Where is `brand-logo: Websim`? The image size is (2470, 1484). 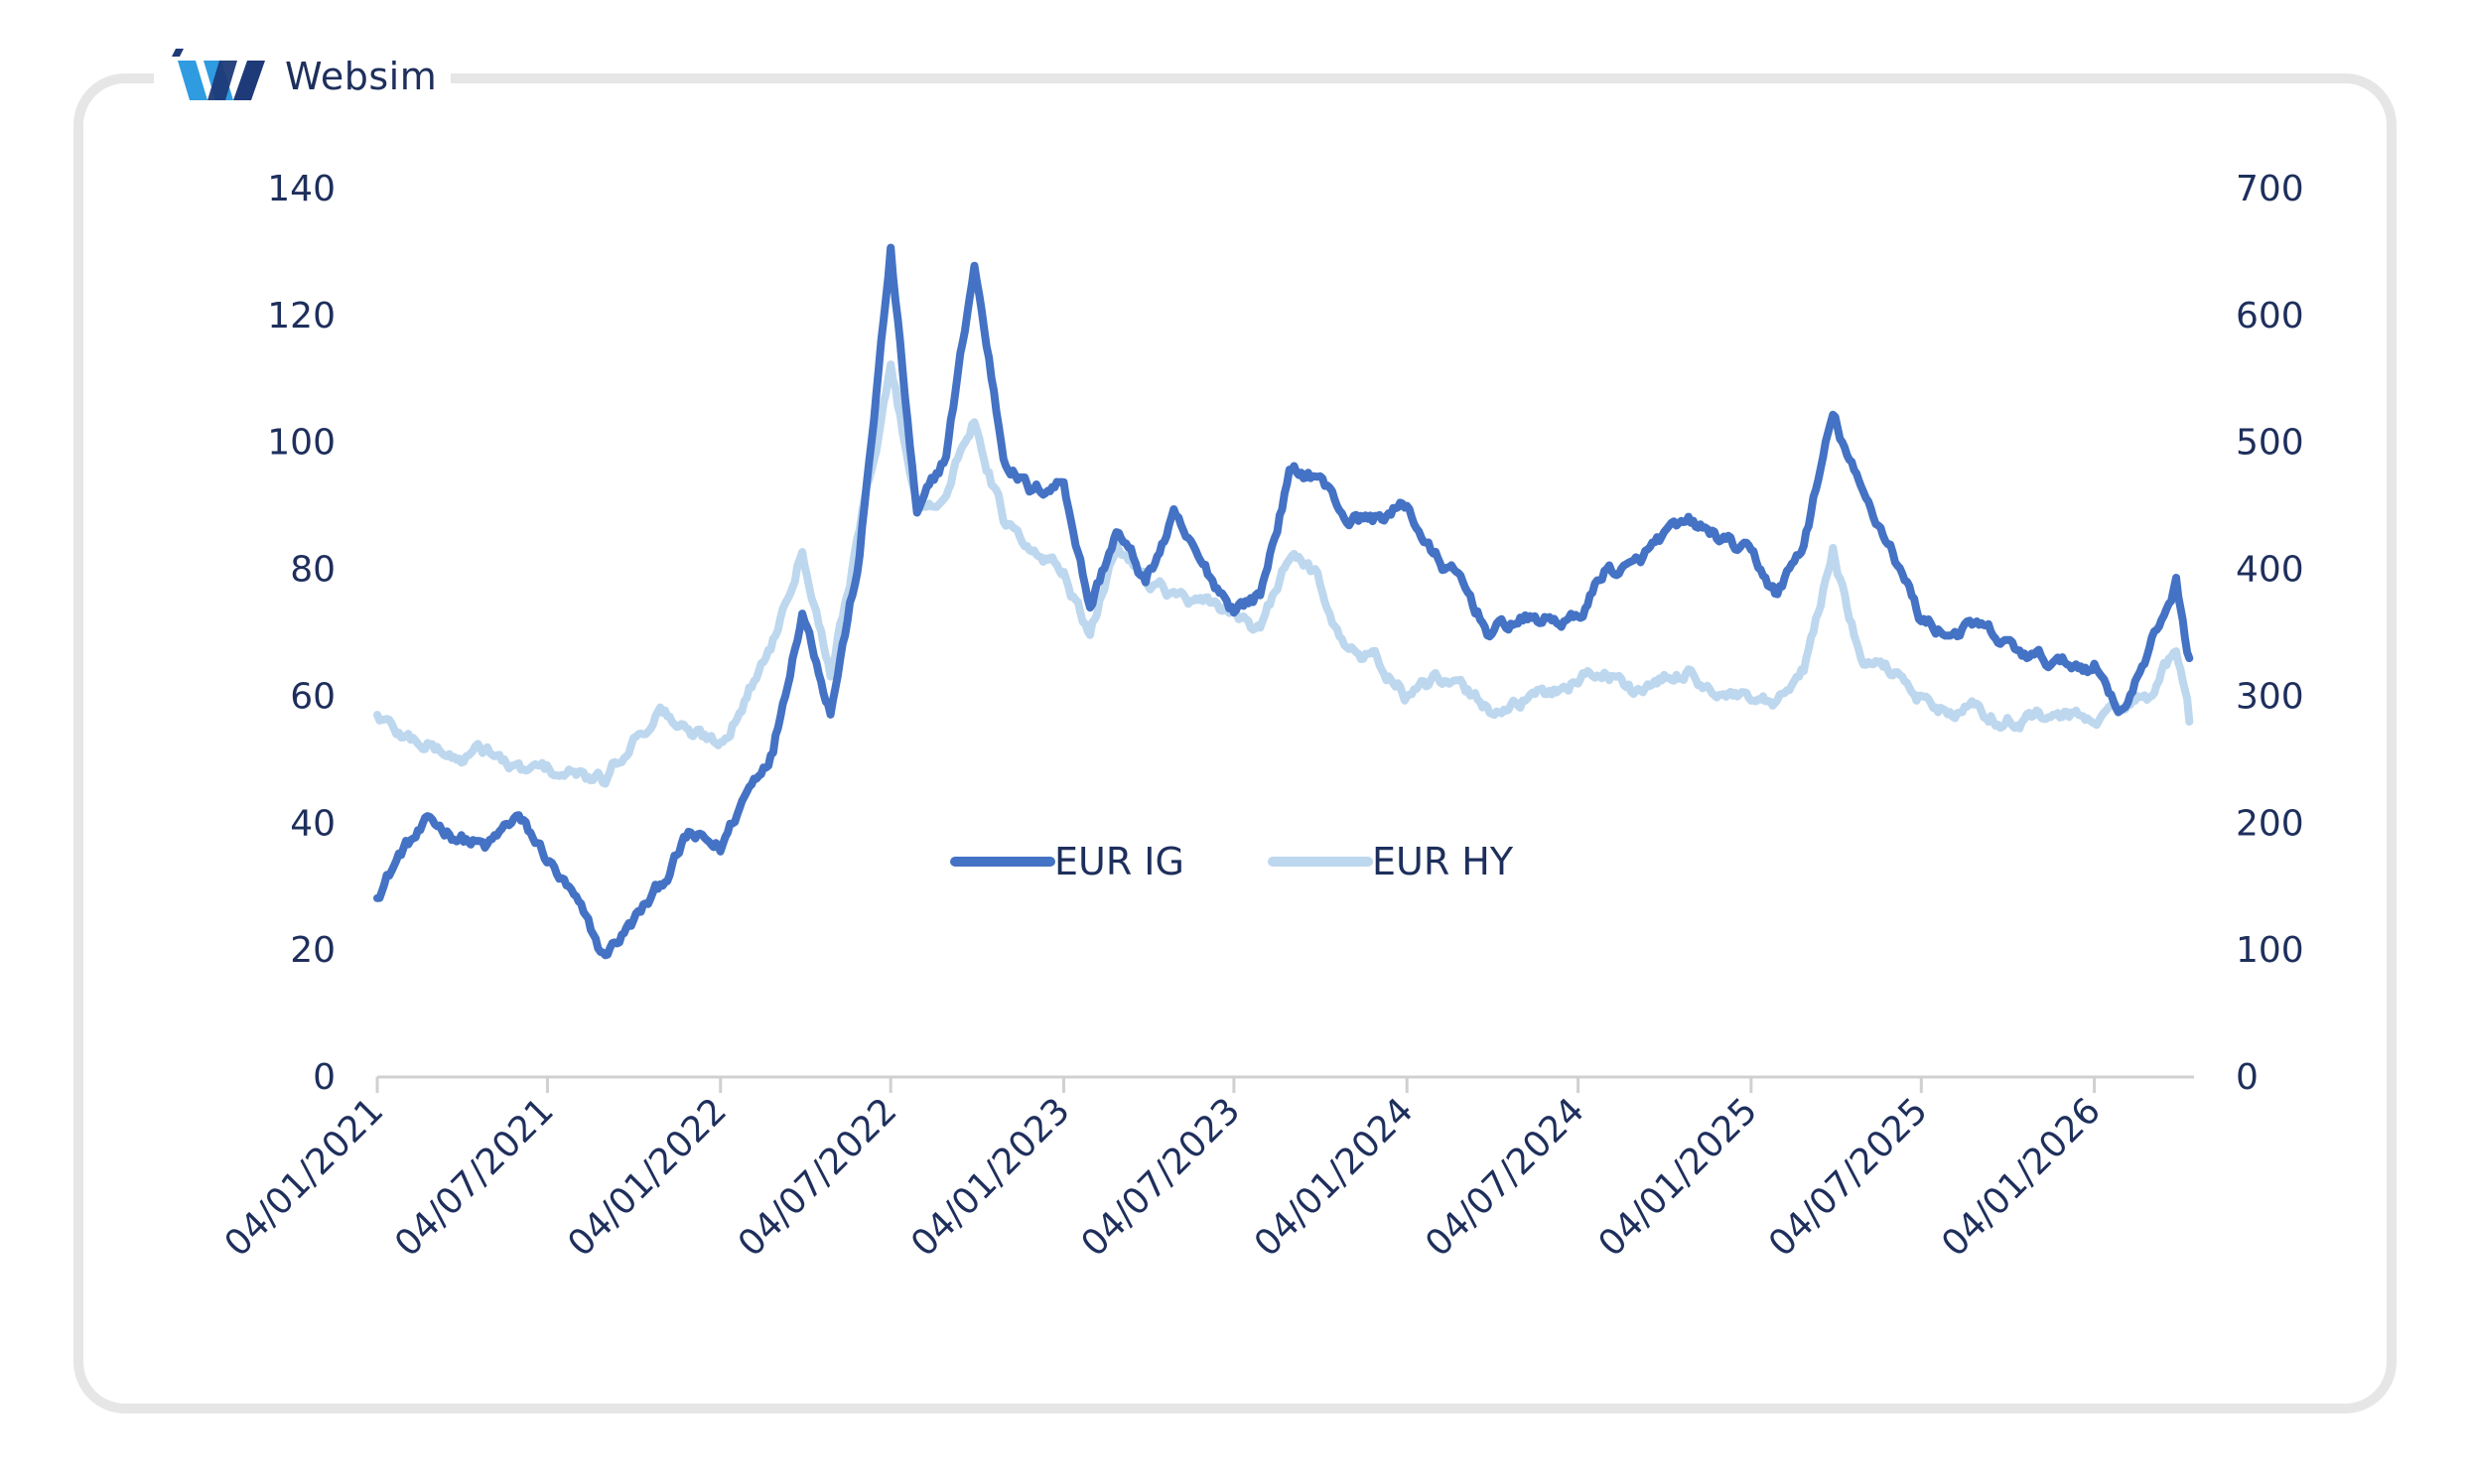
brand-logo: Websim is located at coordinates (303, 76).